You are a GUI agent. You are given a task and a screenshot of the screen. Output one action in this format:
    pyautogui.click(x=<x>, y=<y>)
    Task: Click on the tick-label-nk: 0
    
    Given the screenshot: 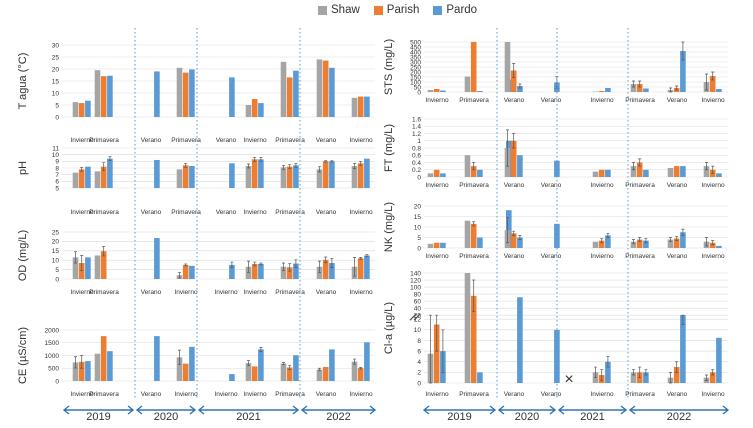 What is the action you would take?
    pyautogui.click(x=419, y=248)
    